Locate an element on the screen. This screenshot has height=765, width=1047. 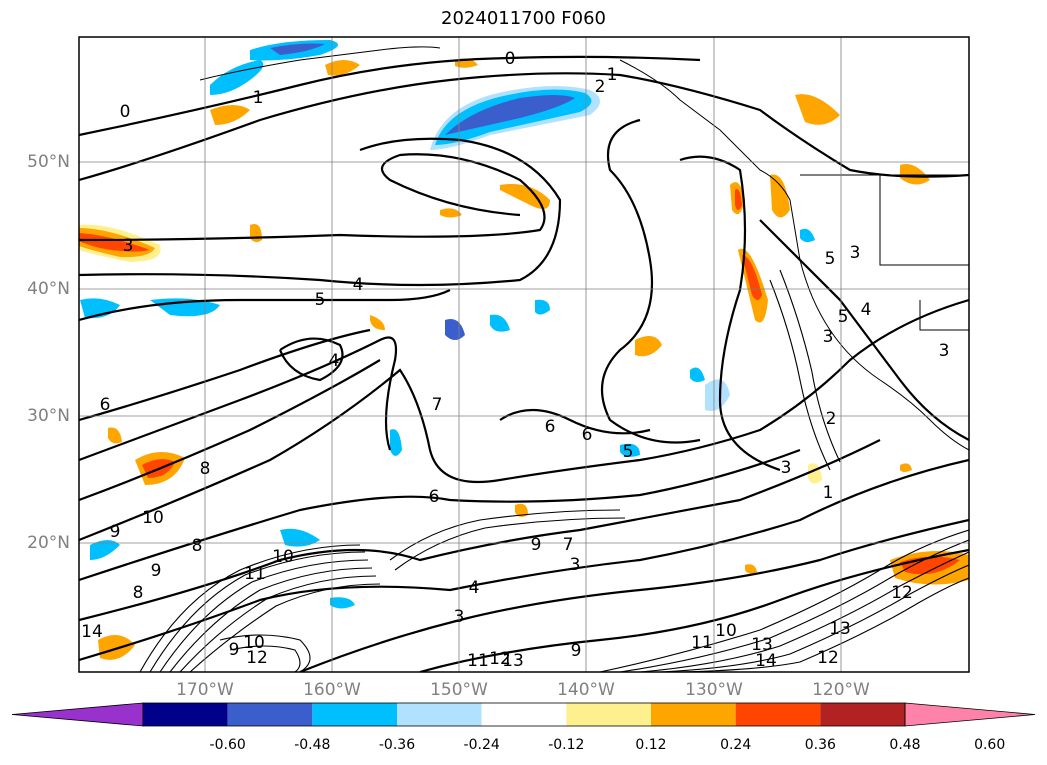
lon-label-170w: 170°W is located at coordinates (205, 690).